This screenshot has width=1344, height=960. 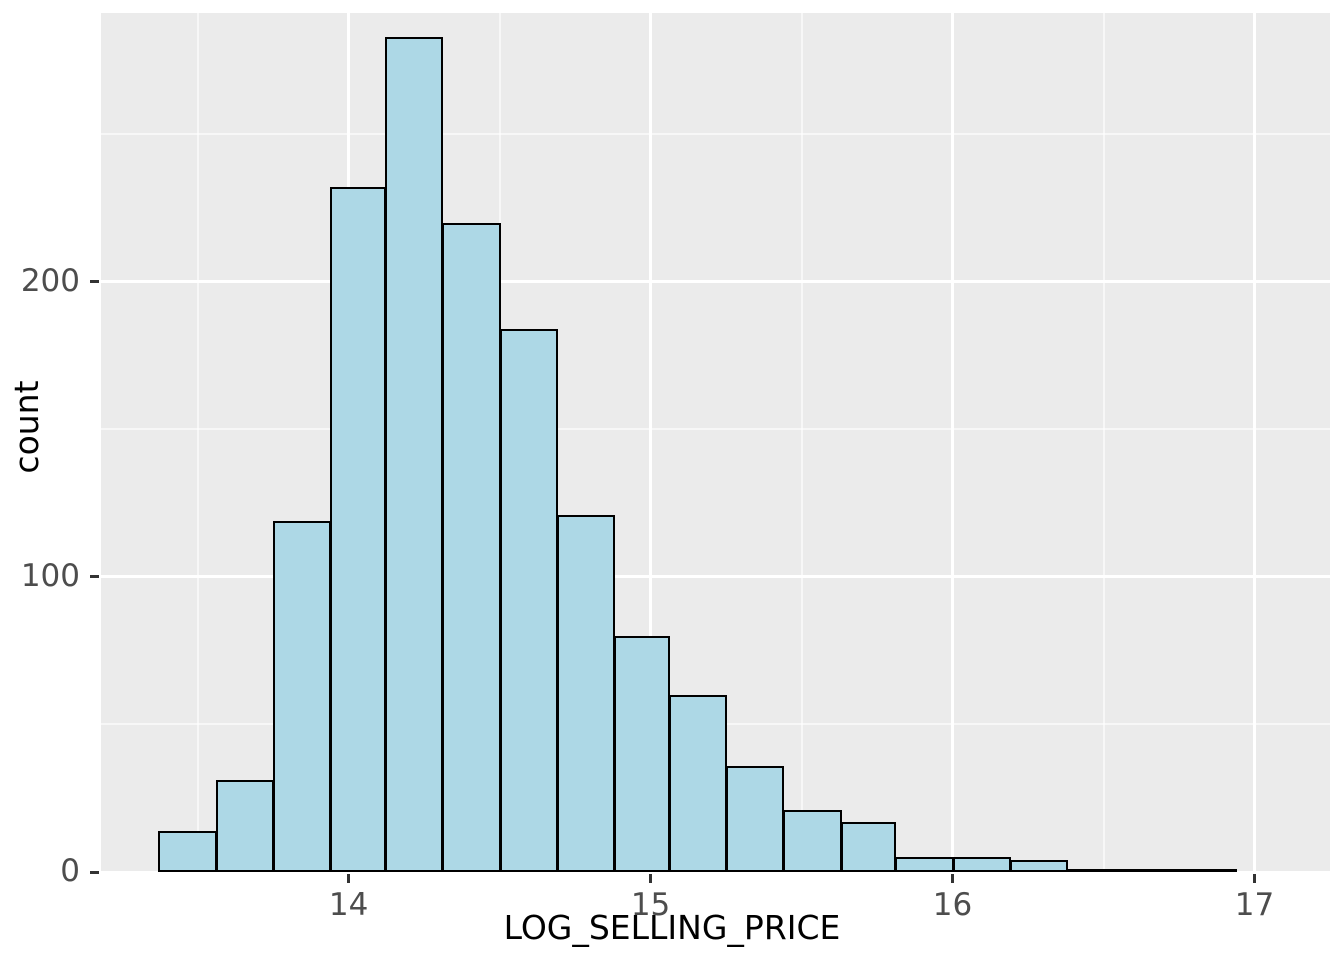 What do you see at coordinates (50, 280) in the screenshot?
I see `y-axis-tick-label: 200` at bounding box center [50, 280].